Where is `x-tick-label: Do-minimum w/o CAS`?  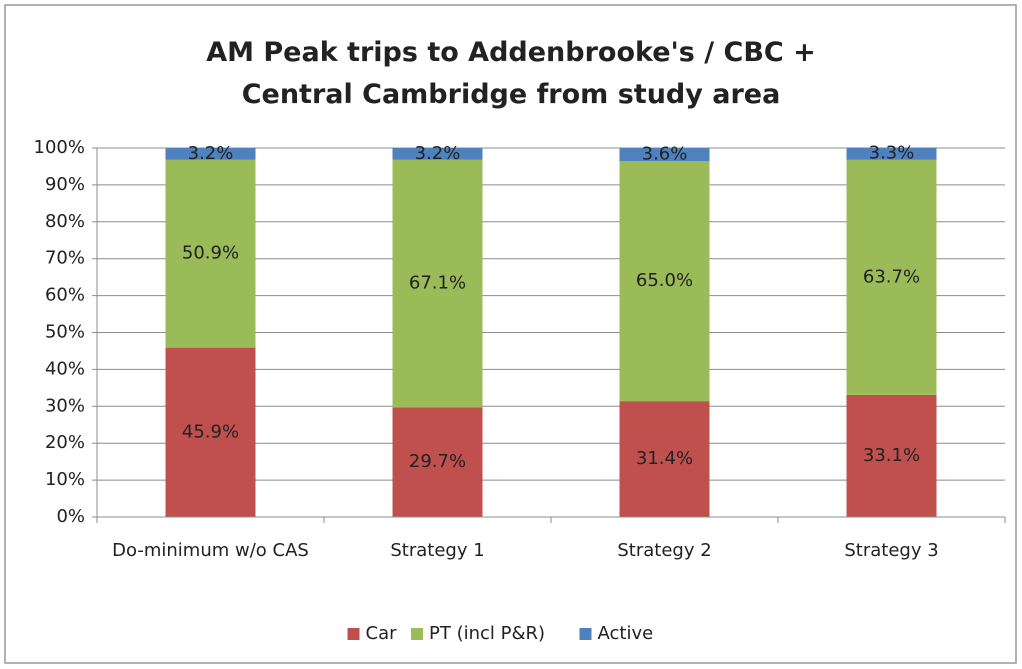 x-tick-label: Do-minimum w/o CAS is located at coordinates (210, 550).